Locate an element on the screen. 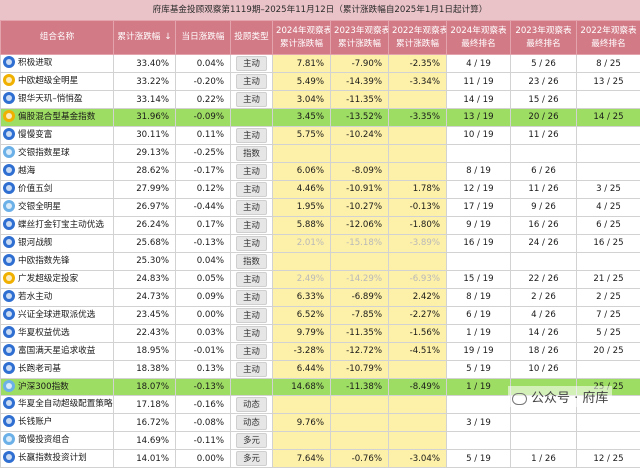  fund-name-cell: 长赢指数投资计划 is located at coordinates (57, 459).